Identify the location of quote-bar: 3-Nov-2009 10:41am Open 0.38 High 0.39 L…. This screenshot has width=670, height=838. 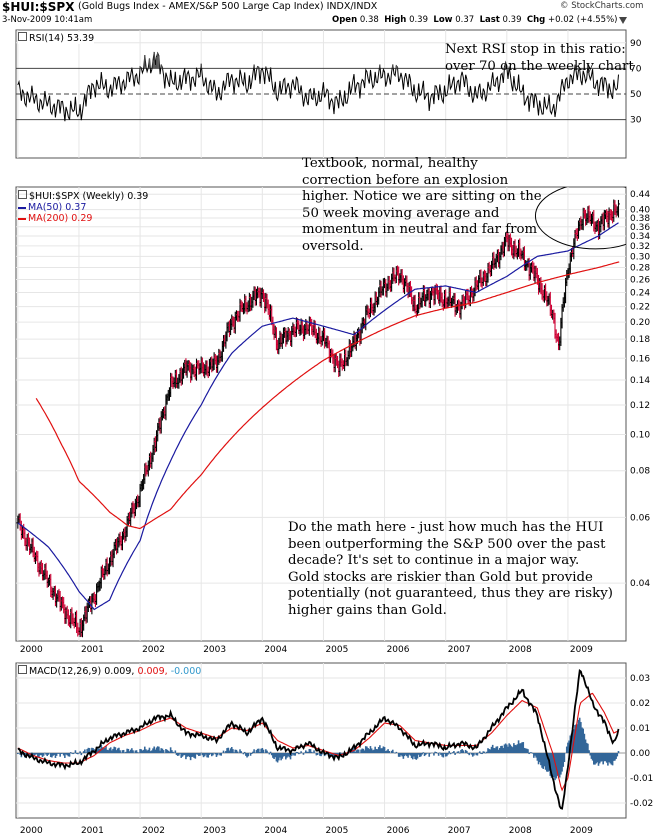
(335, 21).